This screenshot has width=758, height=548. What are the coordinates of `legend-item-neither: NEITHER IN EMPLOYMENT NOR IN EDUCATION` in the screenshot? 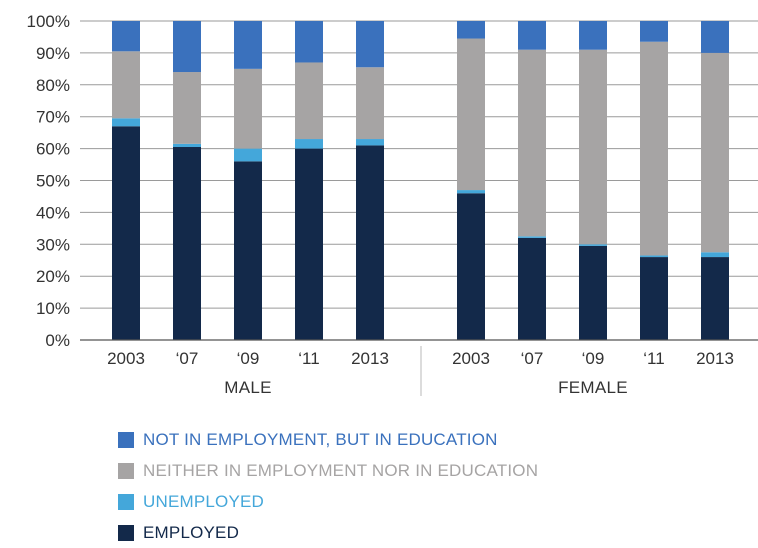 It's located at (328, 470).